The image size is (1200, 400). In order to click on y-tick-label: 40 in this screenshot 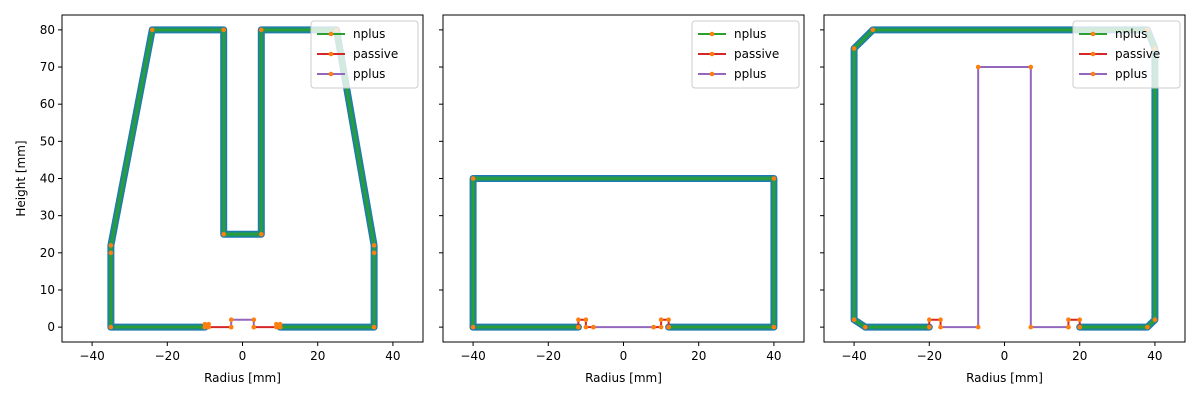, I will do `click(47, 179)`.